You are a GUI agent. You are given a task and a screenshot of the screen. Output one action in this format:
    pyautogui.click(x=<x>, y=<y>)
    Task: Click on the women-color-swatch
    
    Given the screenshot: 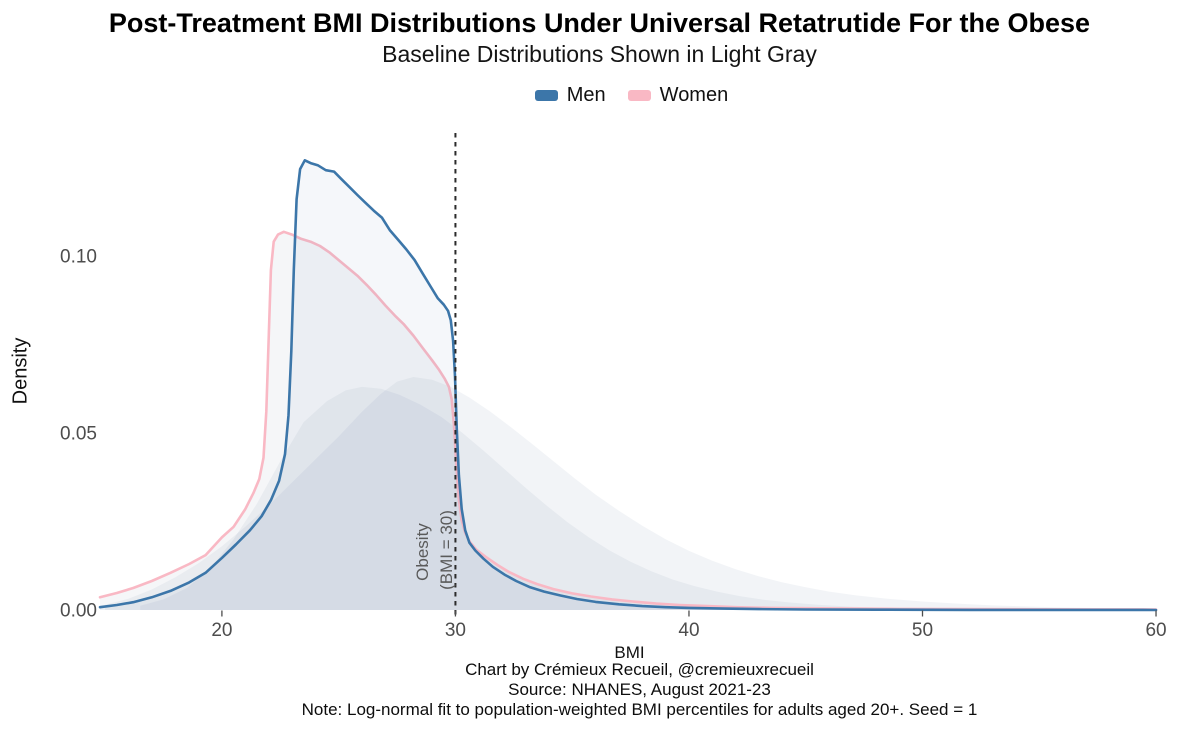 What is the action you would take?
    pyautogui.click(x=639, y=95)
    